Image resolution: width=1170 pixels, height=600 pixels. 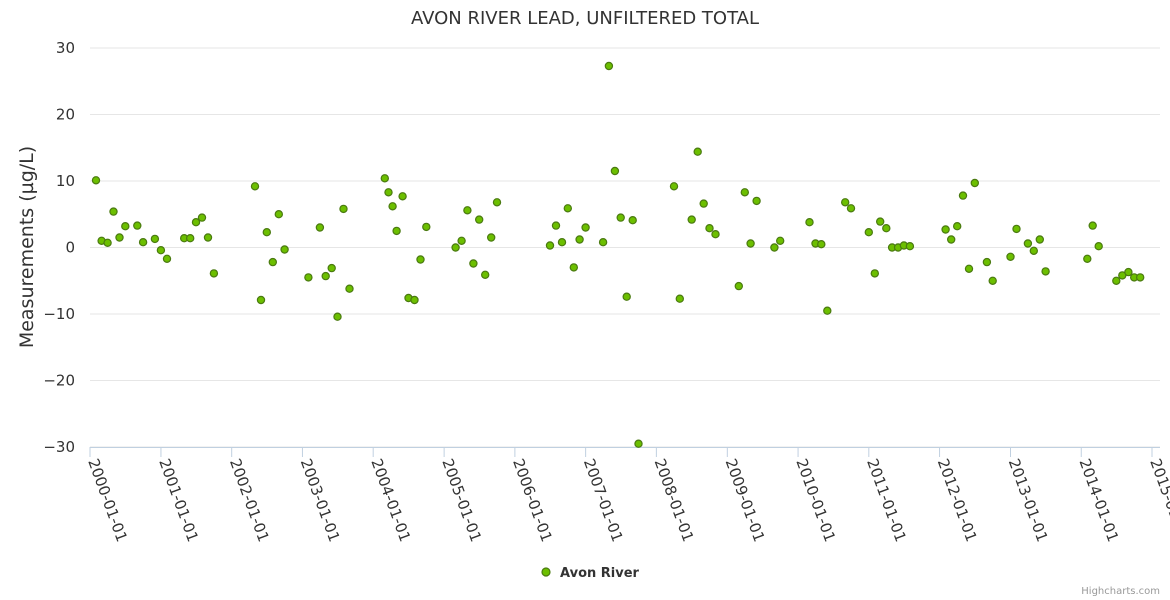 What do you see at coordinates (600, 573) in the screenshot?
I see `legend-item-avon-river: Avon River` at bounding box center [600, 573].